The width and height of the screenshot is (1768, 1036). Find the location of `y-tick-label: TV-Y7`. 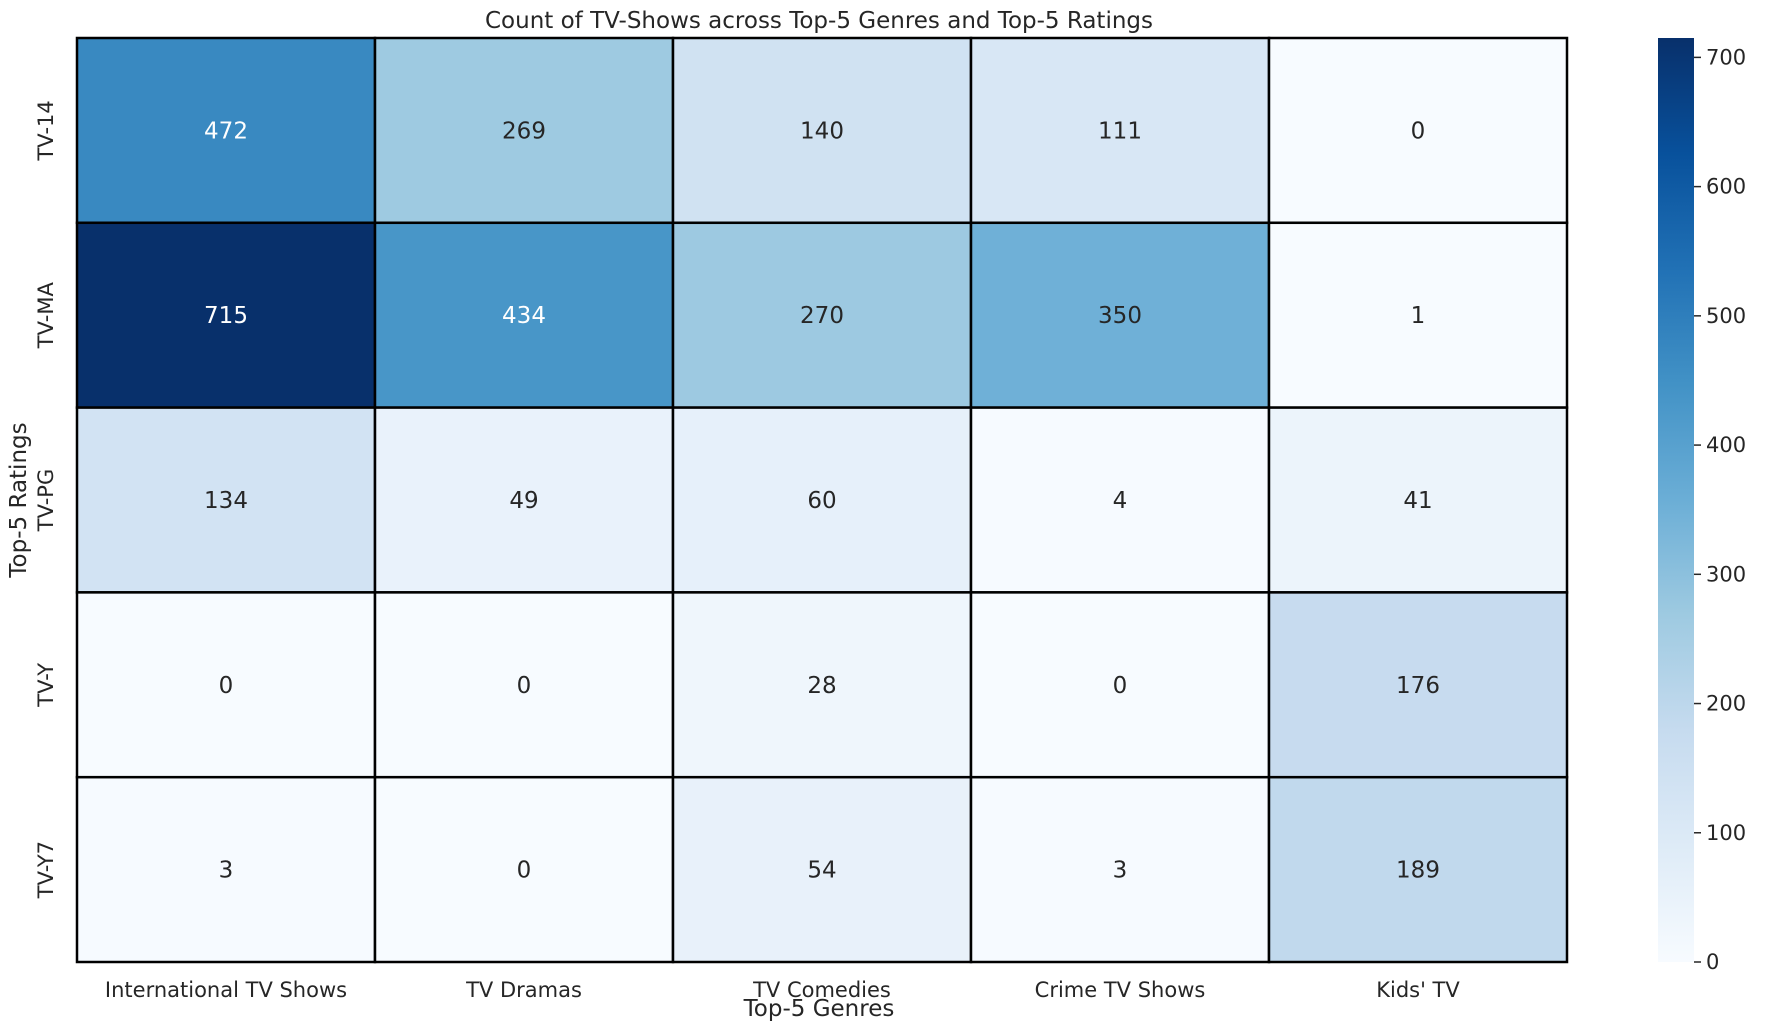

y-tick-label: TV-Y7 is located at coordinates (46, 870).